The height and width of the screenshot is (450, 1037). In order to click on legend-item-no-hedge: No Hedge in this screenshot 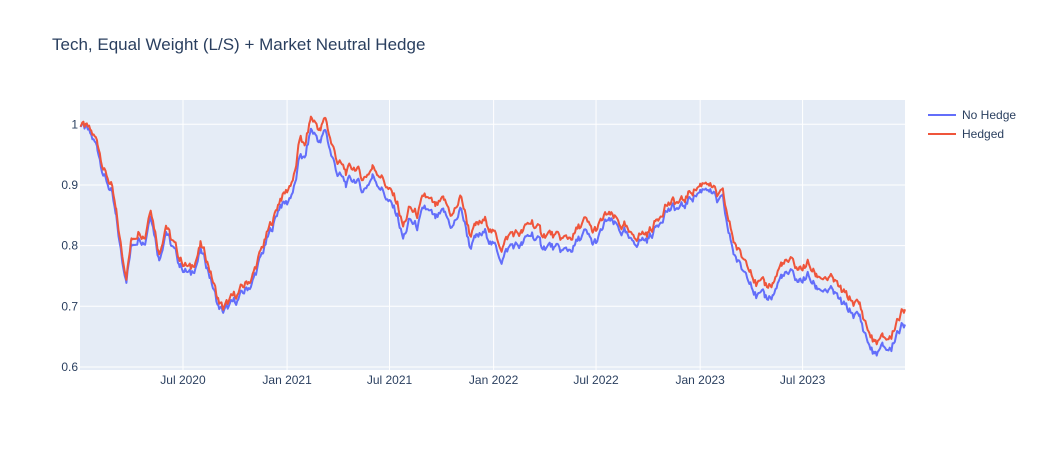, I will do `click(972, 115)`.